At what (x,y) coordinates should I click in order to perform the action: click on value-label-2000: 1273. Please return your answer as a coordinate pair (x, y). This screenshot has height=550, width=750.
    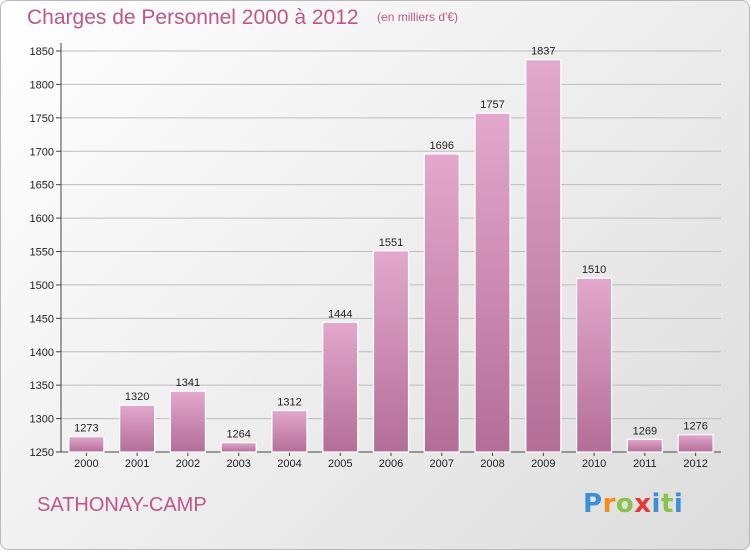
    Looking at the image, I should click on (86, 429).